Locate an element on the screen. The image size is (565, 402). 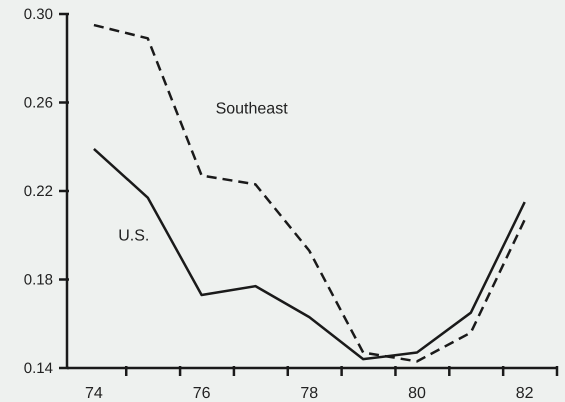
y-tick-label: 0.14 is located at coordinates (38, 368).